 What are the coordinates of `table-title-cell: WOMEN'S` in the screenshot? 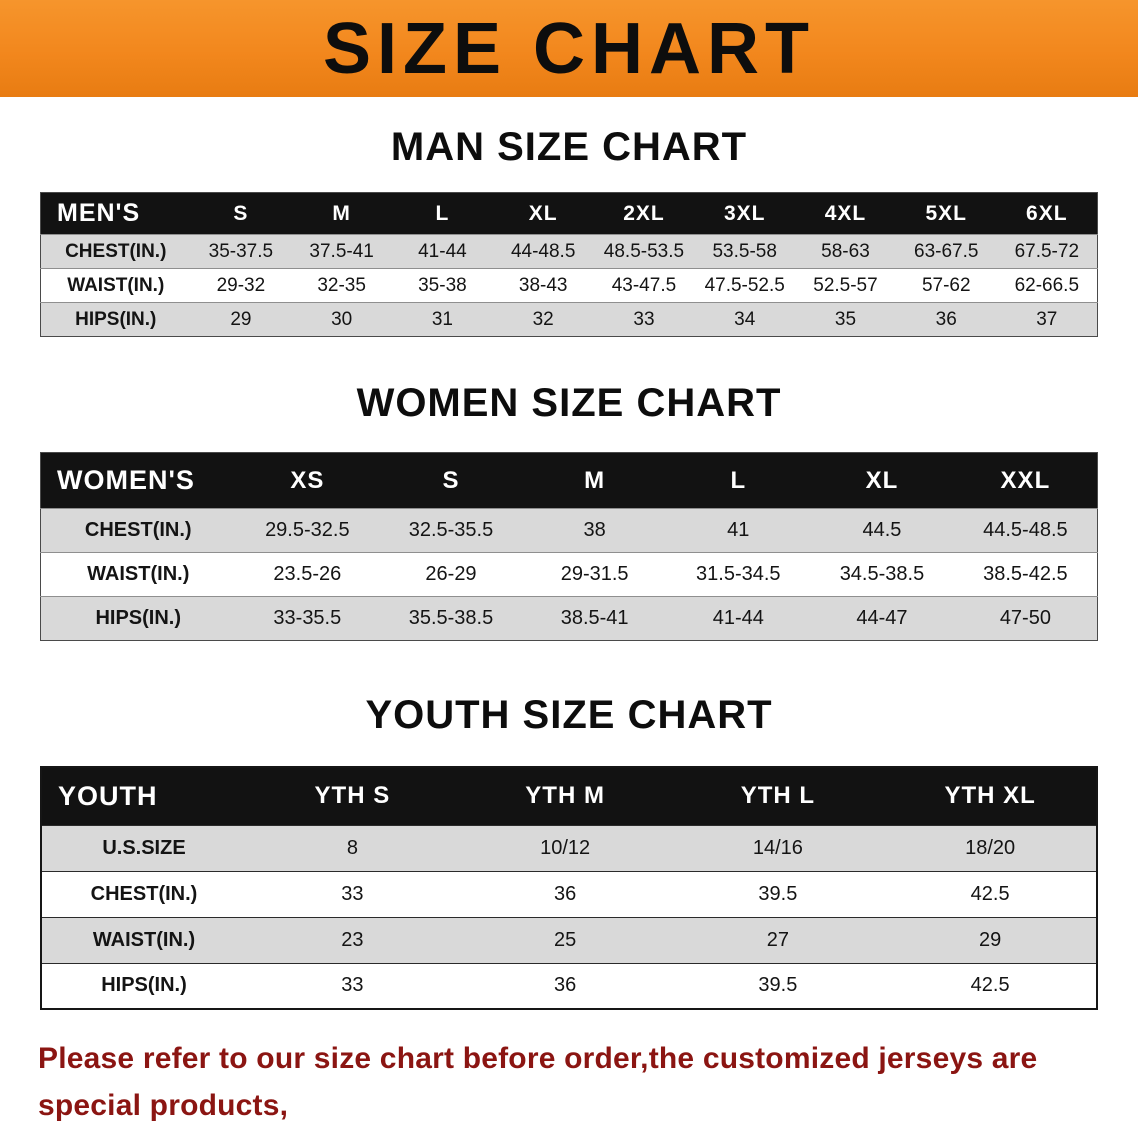 It's located at (138, 480).